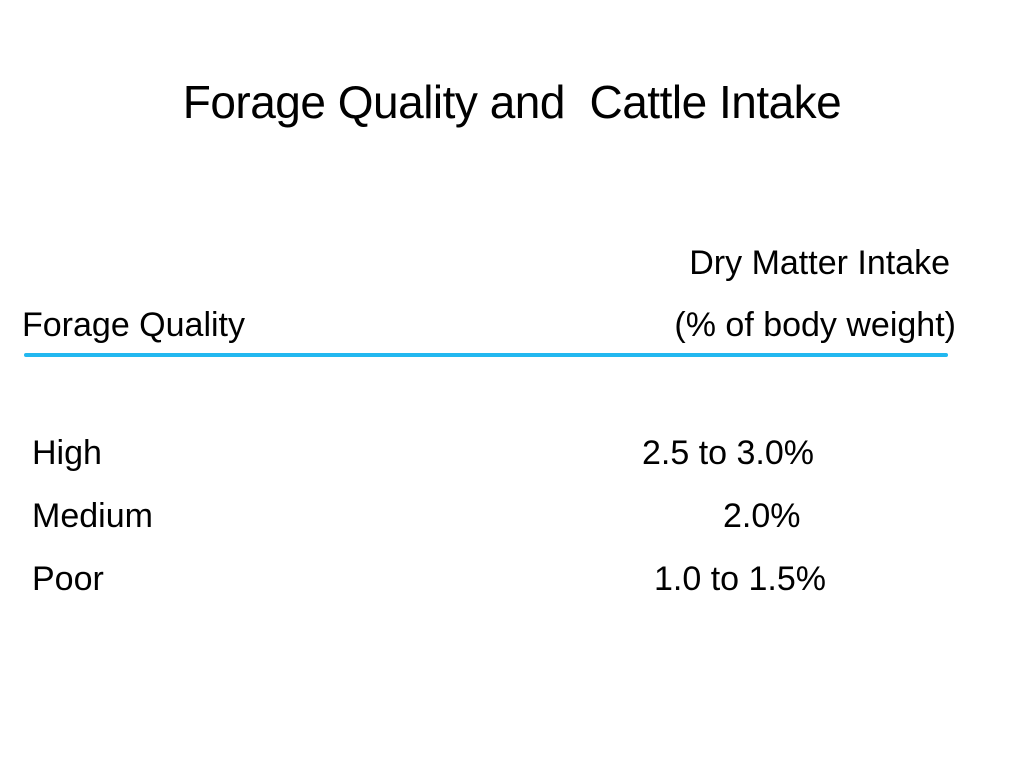  I want to click on header-divider, so click(486, 355).